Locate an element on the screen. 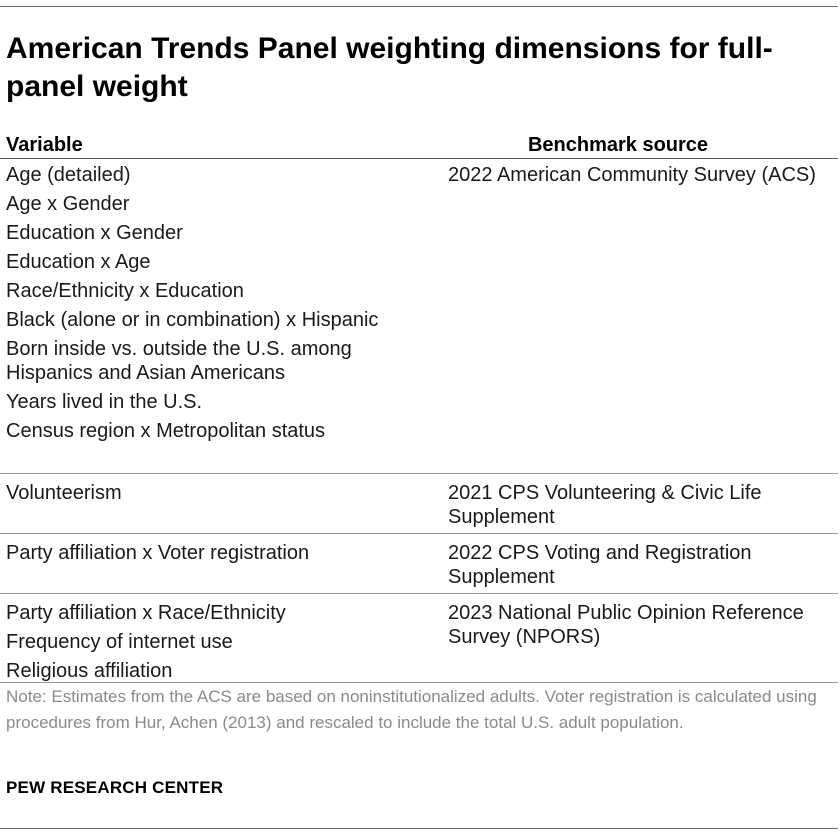  benchmark-source: 2022 American Community Survey (ACS) is located at coordinates (632, 175).